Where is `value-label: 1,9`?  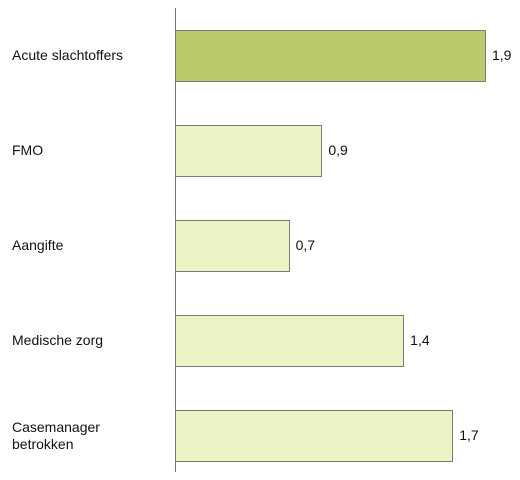 value-label: 1,9 is located at coordinates (502, 55).